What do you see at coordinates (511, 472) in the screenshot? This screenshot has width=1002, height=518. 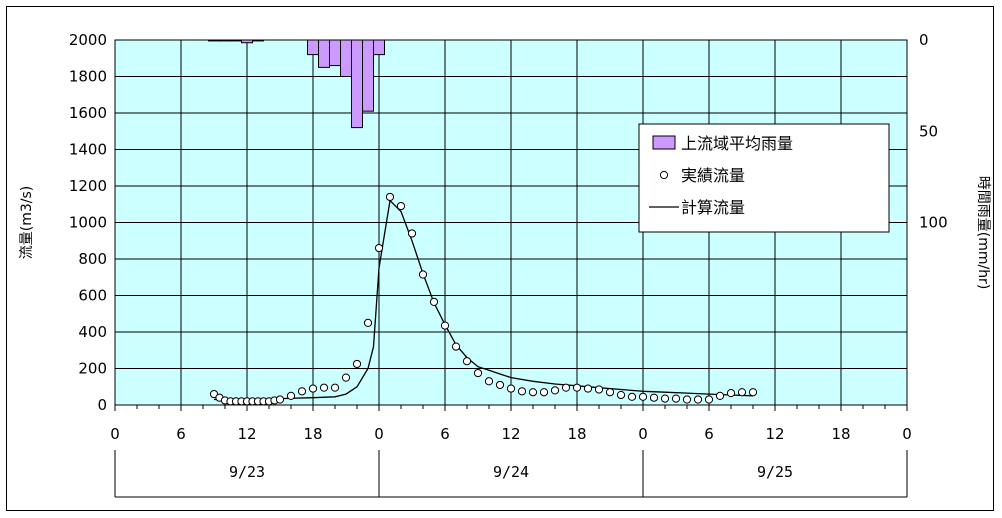 I see `date-label: 9/24` at bounding box center [511, 472].